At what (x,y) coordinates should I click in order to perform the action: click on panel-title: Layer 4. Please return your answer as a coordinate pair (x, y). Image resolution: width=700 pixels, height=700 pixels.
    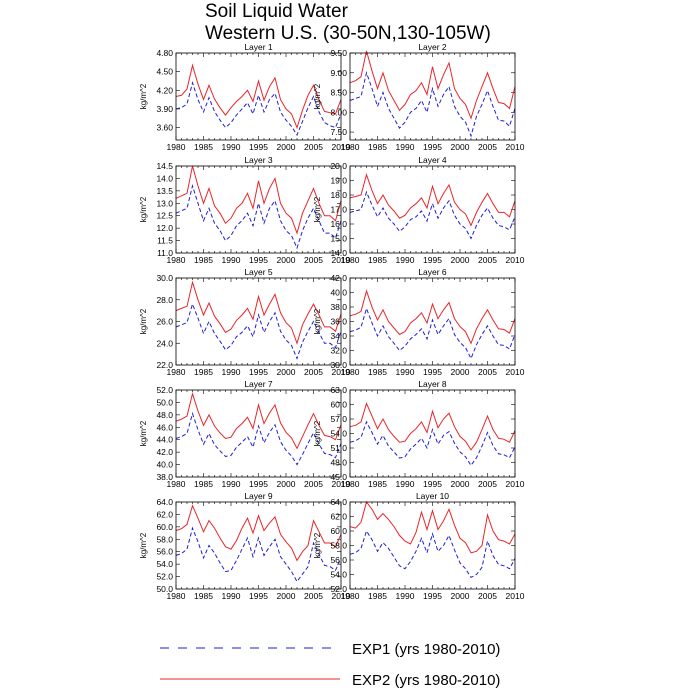
    Looking at the image, I should click on (432, 160).